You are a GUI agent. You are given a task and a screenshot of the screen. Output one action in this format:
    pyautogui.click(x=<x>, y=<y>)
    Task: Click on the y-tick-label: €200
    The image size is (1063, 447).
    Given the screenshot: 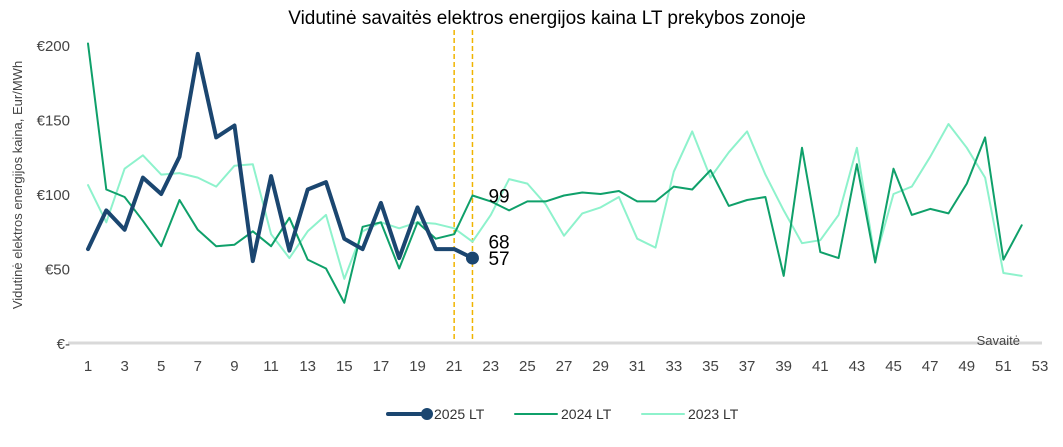 What is the action you would take?
    pyautogui.click(x=53, y=46)
    